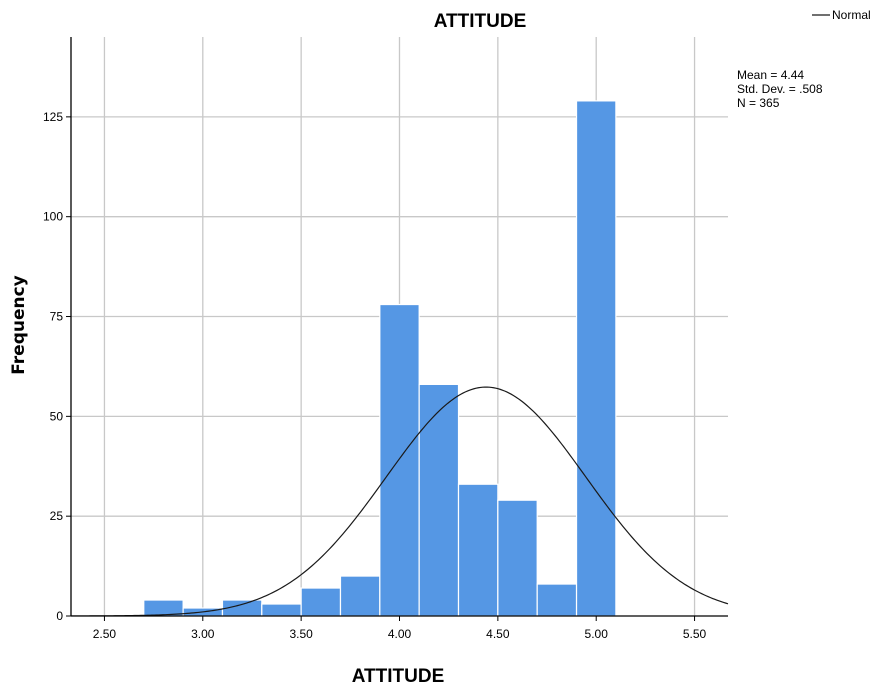  What do you see at coordinates (53, 217) in the screenshot?
I see `y-tick-label: 100` at bounding box center [53, 217].